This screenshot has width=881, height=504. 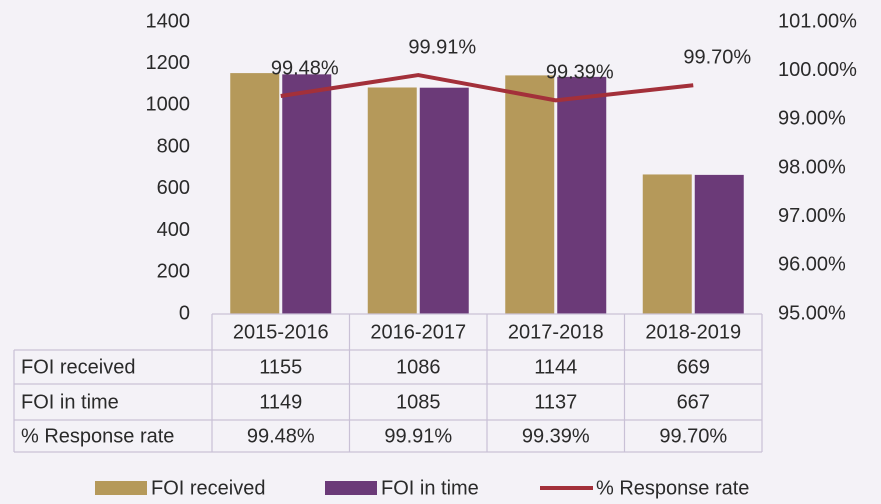 I want to click on response-line, so click(x=487, y=88).